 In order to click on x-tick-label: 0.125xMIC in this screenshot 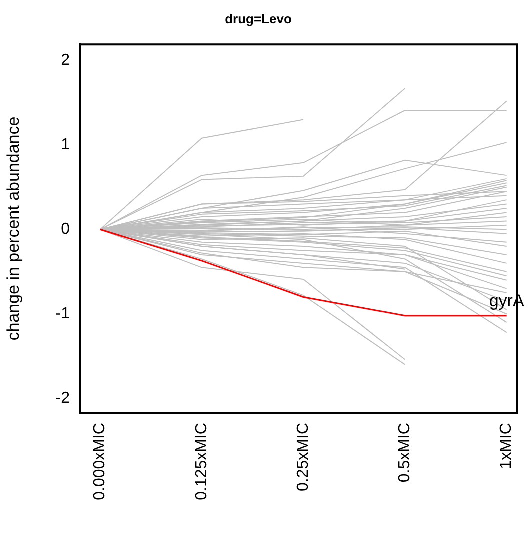, I will do `click(201, 461)`.